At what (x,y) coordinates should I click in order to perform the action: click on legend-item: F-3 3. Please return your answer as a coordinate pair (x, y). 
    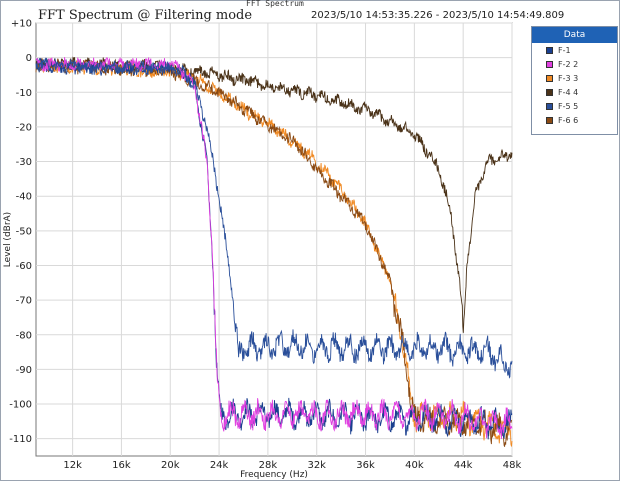
    Looking at the image, I should click on (574, 78).